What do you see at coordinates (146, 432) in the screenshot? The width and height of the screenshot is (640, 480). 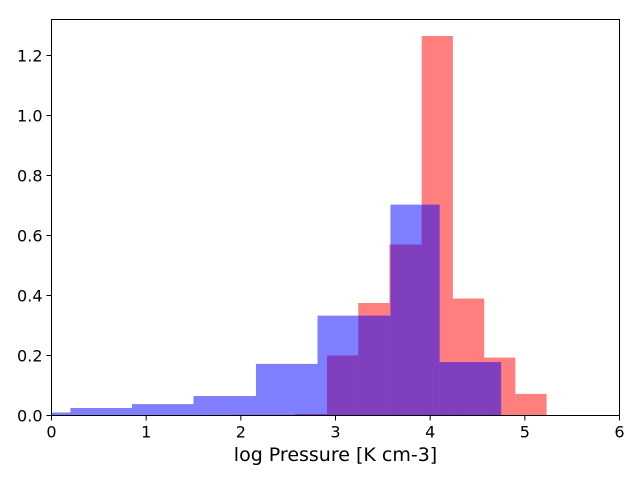 I see `x-tick-label: 1` at bounding box center [146, 432].